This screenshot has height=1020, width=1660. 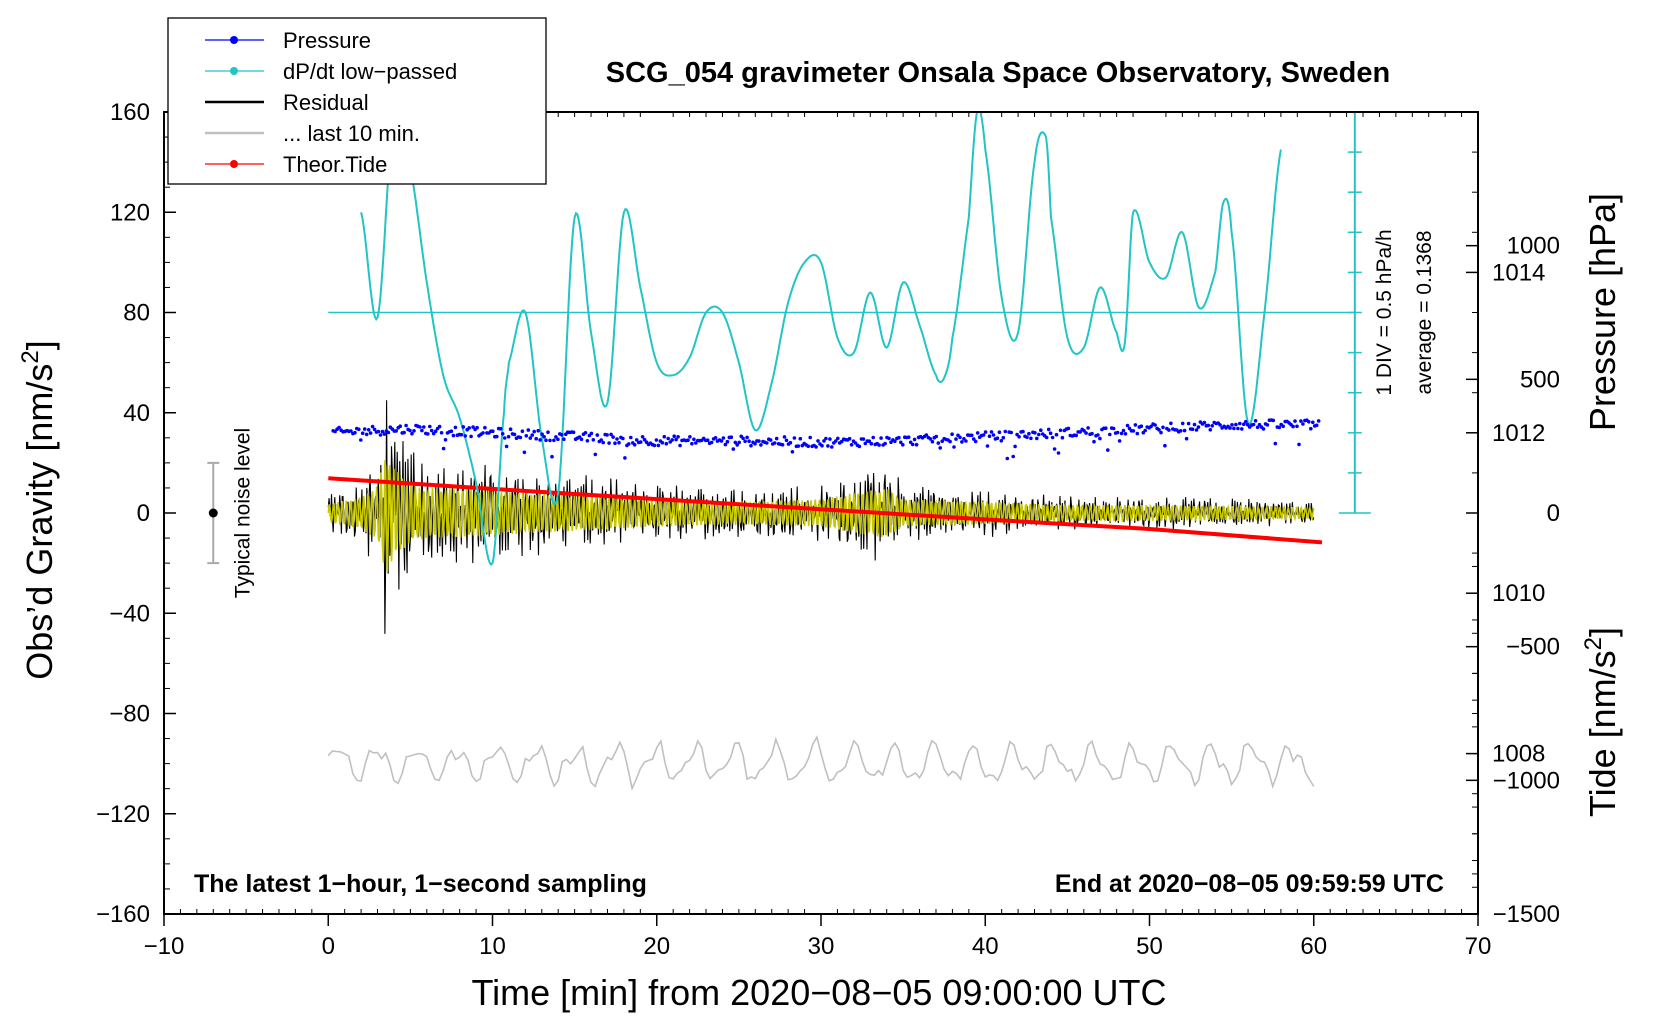 What do you see at coordinates (130, 212) in the screenshot?
I see `y-tick-label: 120` at bounding box center [130, 212].